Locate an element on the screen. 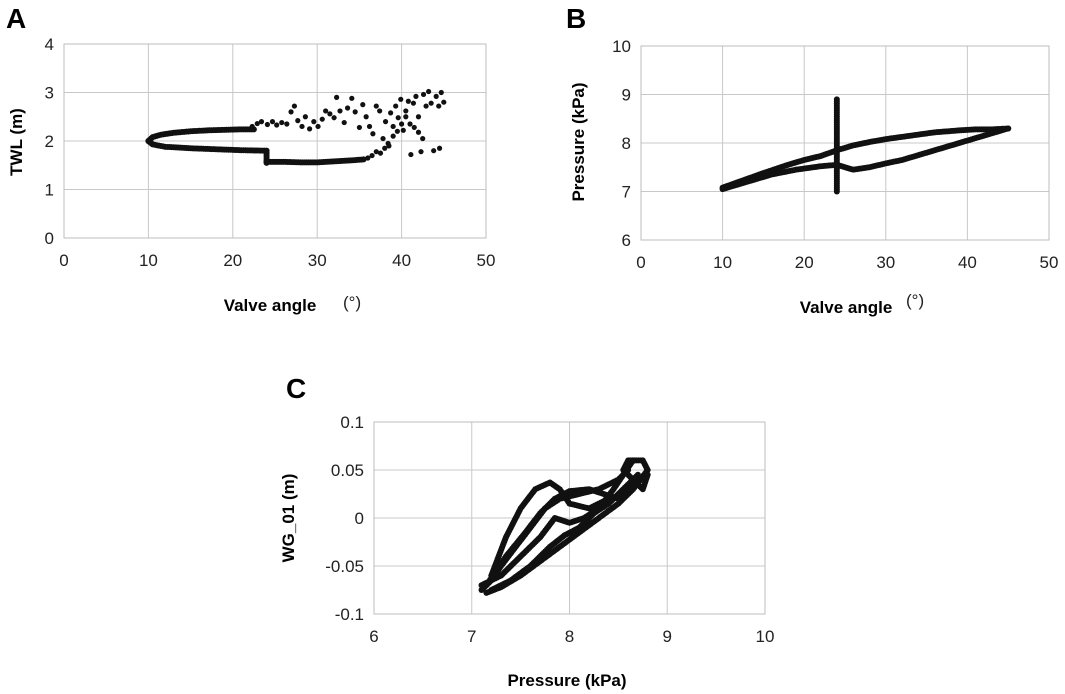 The height and width of the screenshot is (694, 1065). y-tick-label-c-2: 0 is located at coordinates (359, 518).